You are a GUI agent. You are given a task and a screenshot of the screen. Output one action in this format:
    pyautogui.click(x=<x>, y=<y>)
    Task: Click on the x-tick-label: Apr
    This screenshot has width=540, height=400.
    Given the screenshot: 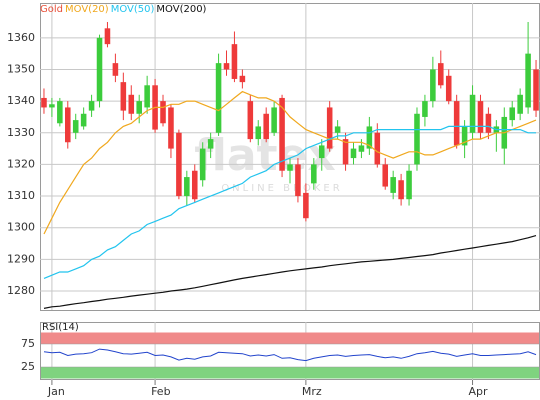 What is the action you would take?
    pyautogui.click(x=479, y=391)
    